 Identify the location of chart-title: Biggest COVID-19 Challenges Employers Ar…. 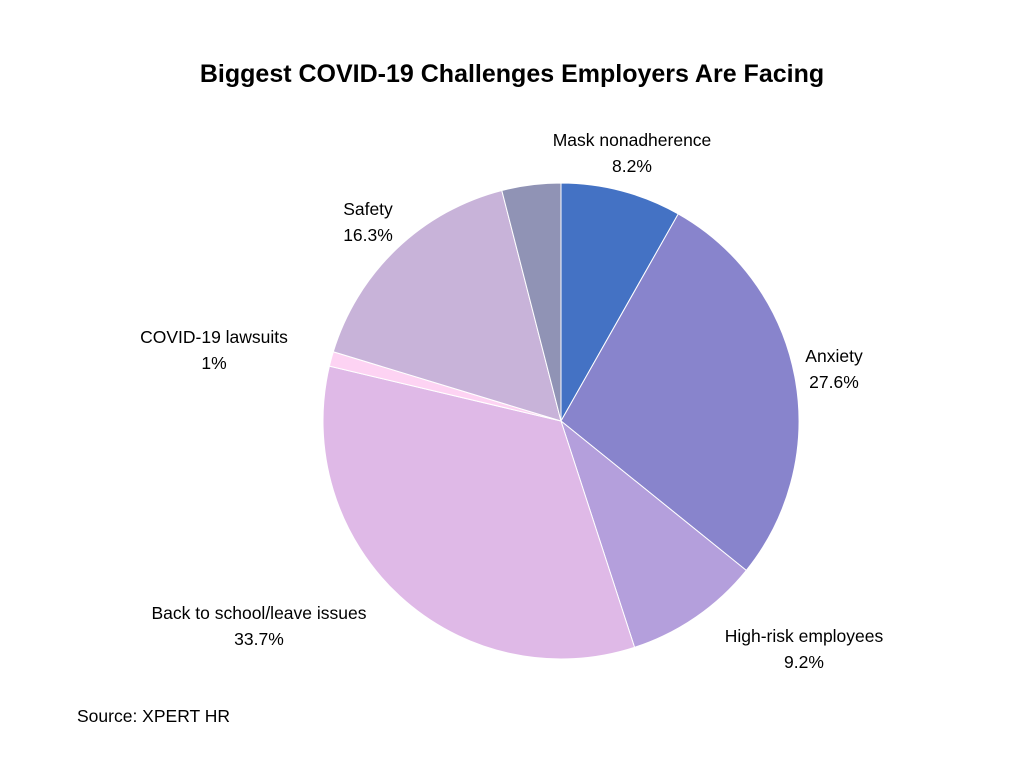
(512, 74).